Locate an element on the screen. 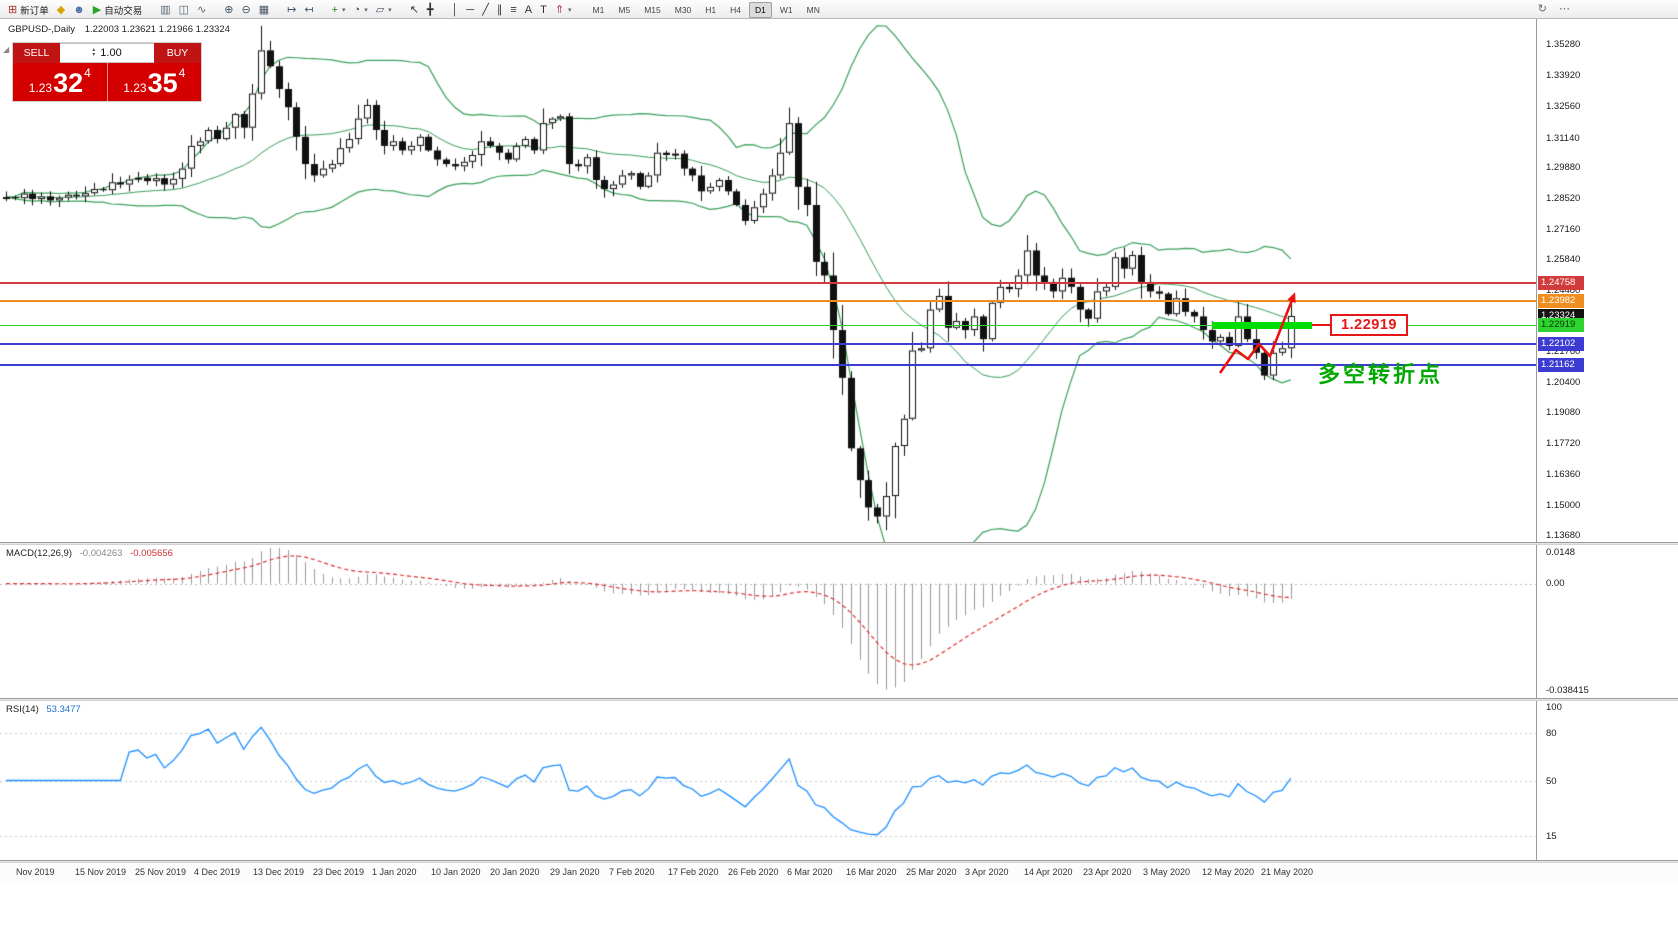 Image resolution: width=1678 pixels, height=943 pixels. cursor-icon: ↖ is located at coordinates (414, 10).